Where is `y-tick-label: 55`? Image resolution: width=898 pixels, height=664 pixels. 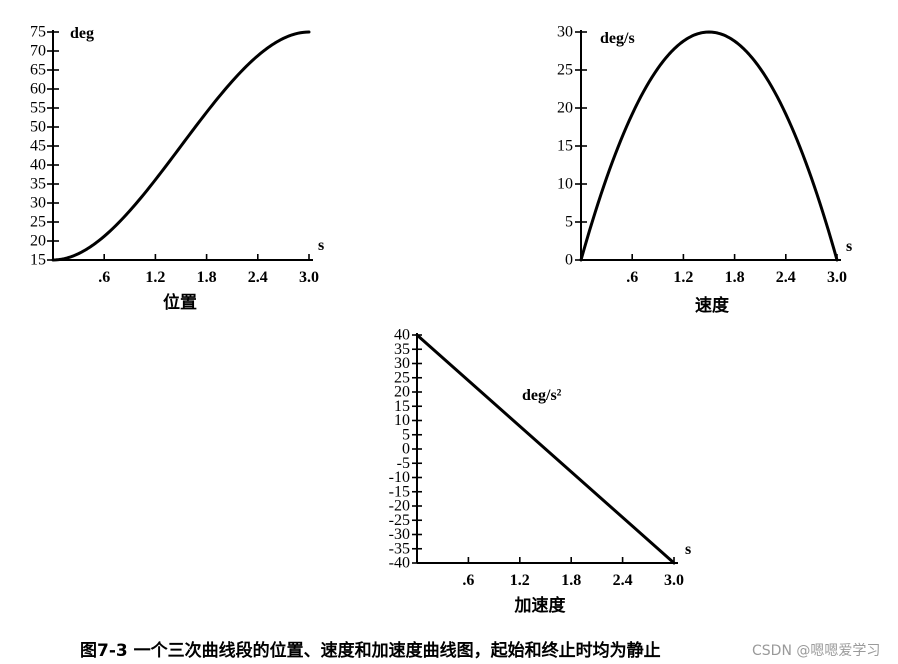
y-tick-label: 55 is located at coordinates (38, 108).